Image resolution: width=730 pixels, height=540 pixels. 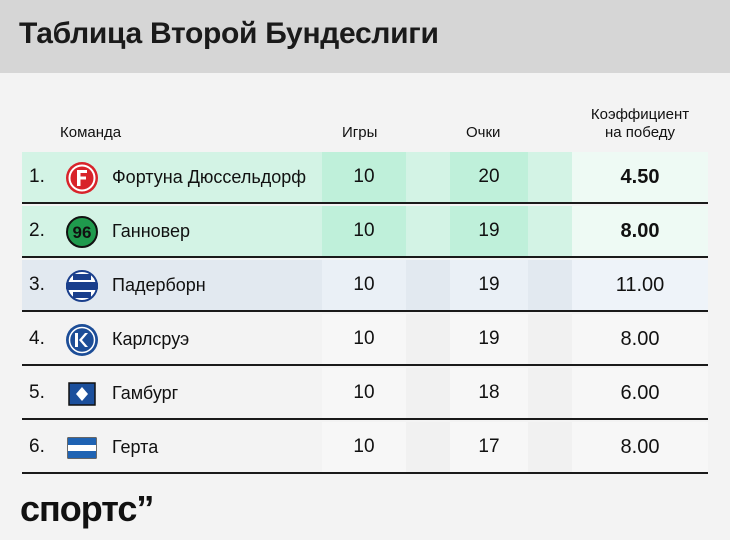 I want to click on team-name: Карлсруэ, so click(x=151, y=339).